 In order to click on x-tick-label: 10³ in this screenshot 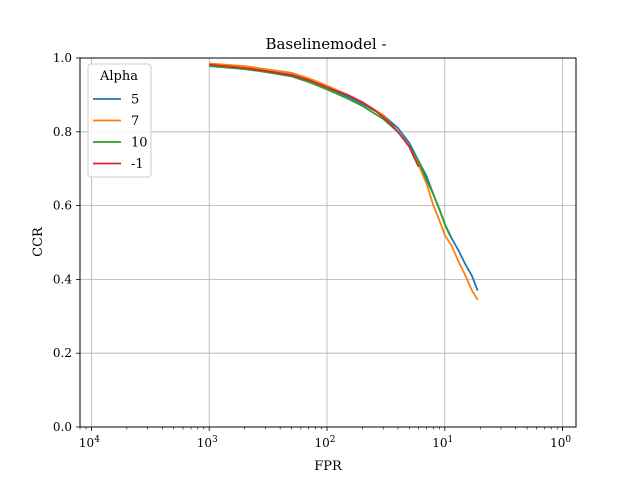, I will do `click(207, 442)`.